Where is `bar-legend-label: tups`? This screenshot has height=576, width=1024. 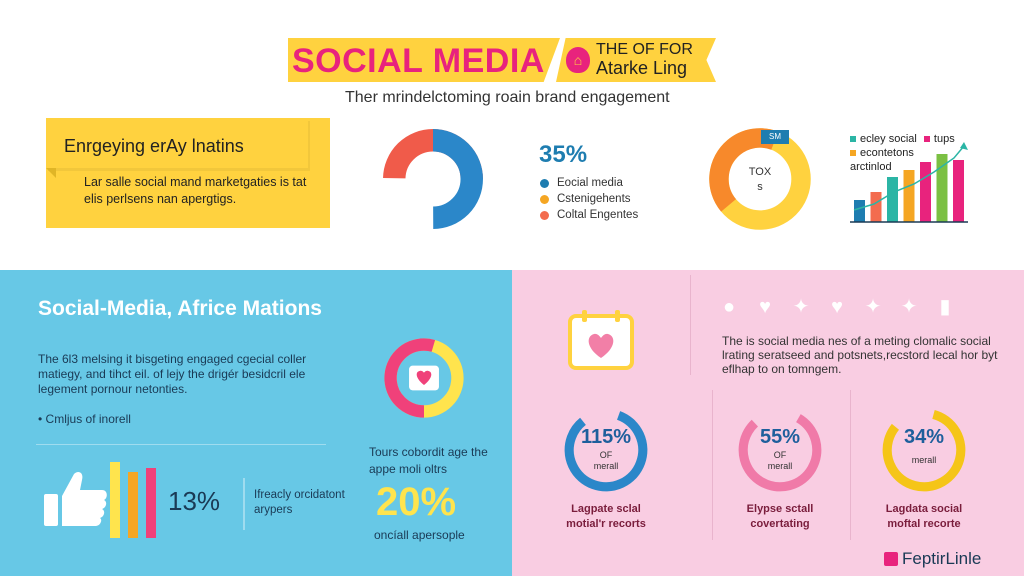 bar-legend-label: tups is located at coordinates (944, 139).